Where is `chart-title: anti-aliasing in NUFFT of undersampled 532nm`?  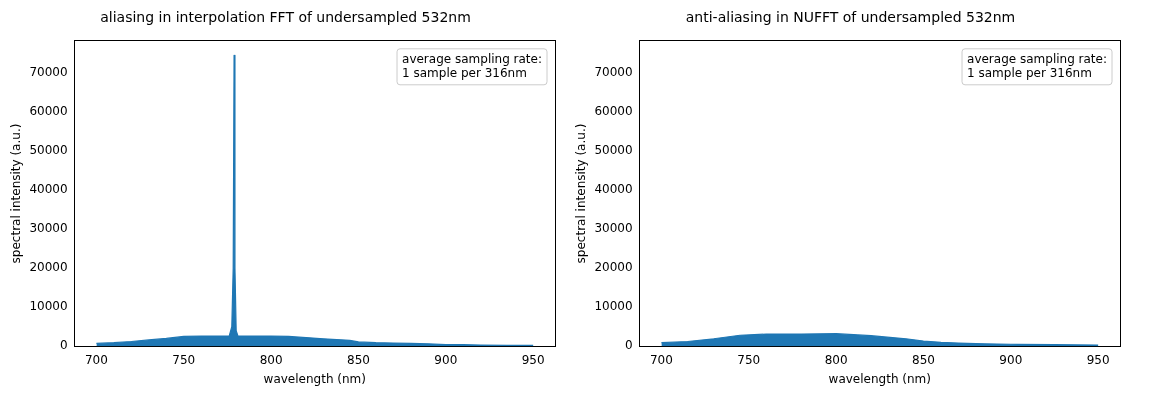
chart-title: anti-aliasing in NUFFT of undersampled 532nm is located at coordinates (850, 17).